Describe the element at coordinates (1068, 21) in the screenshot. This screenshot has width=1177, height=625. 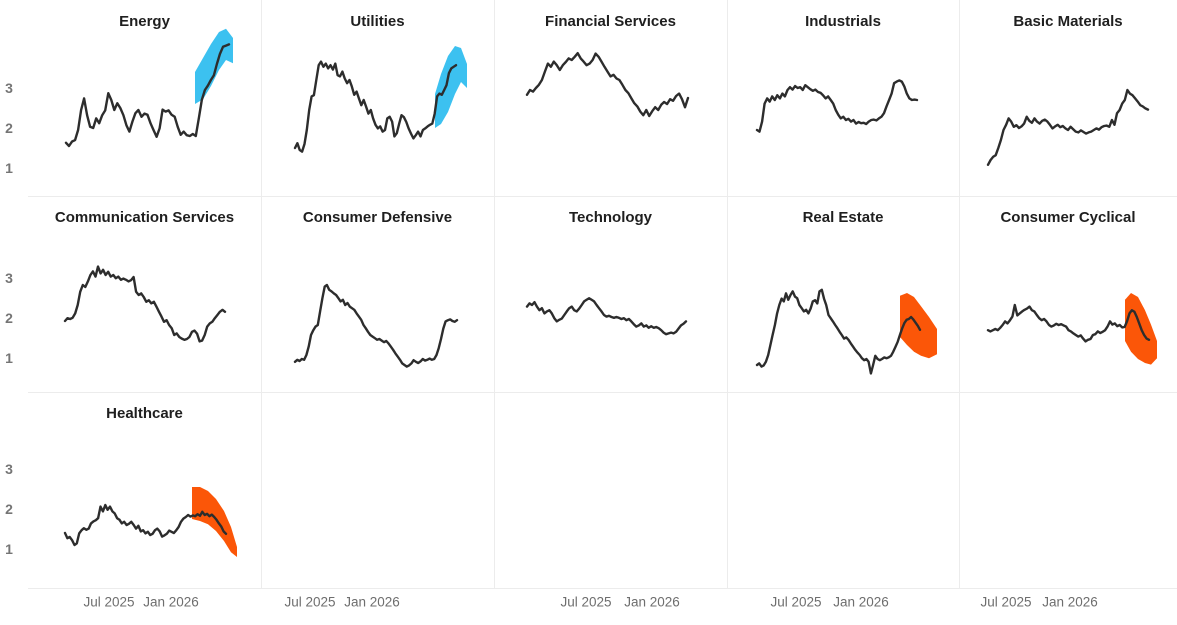
I see `facet-title: Basic Materials` at that location.